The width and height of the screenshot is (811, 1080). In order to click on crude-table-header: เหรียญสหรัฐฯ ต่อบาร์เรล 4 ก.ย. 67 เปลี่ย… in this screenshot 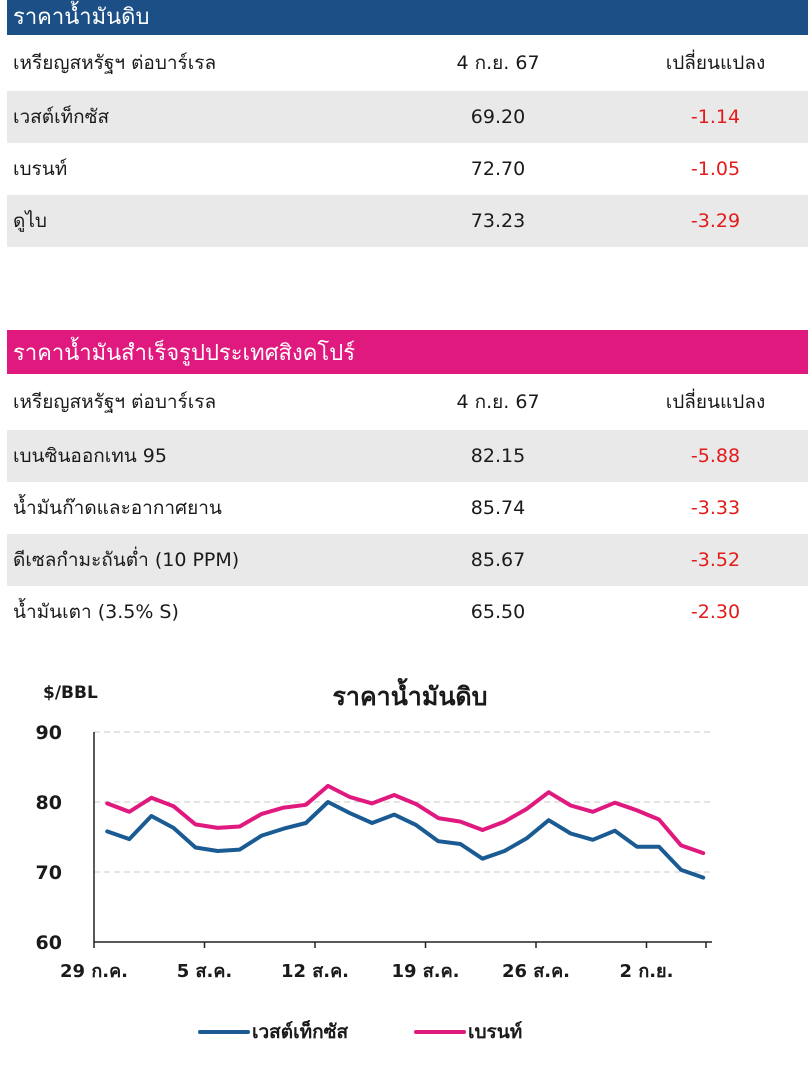, I will do `click(407, 63)`.